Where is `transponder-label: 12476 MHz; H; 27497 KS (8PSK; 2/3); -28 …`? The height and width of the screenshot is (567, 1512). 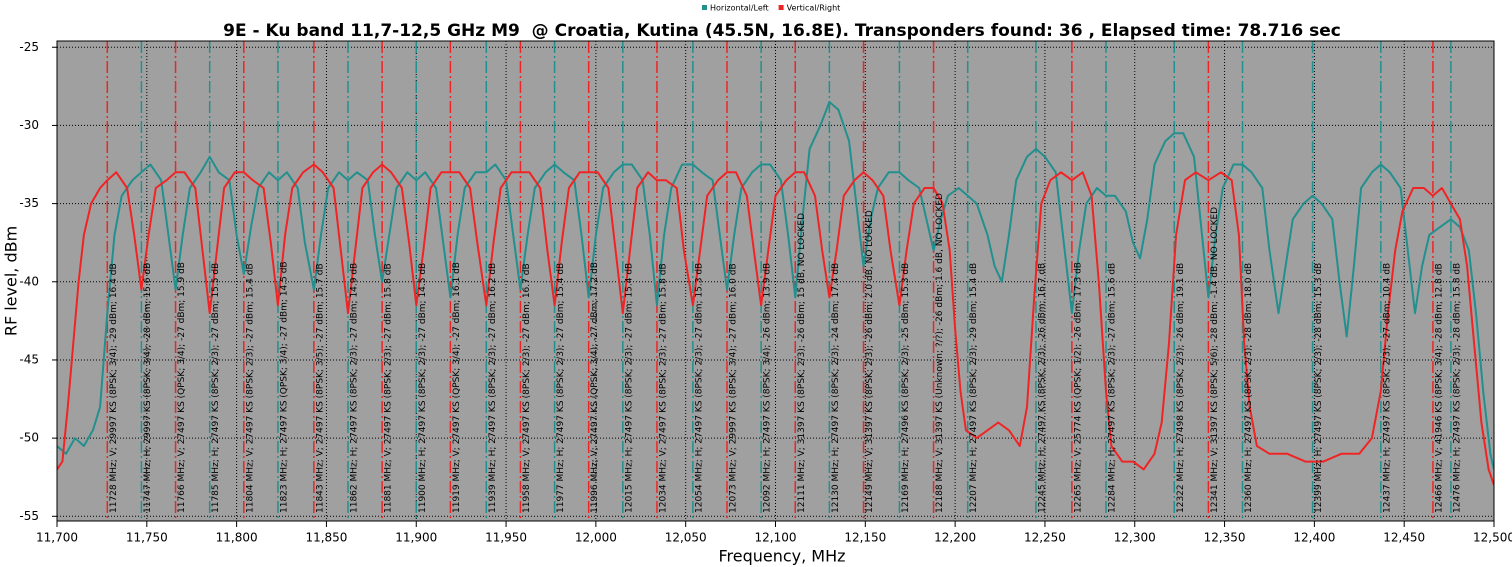 transponder-label: 12476 MHz; H; 27497 KS (8PSK; 2/3); -28 … is located at coordinates (1457, 388).